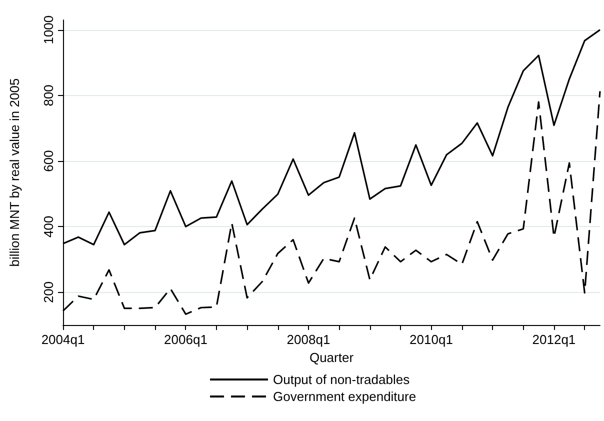  What do you see at coordinates (48, 292) in the screenshot?
I see `y-tick-label: 200` at bounding box center [48, 292].